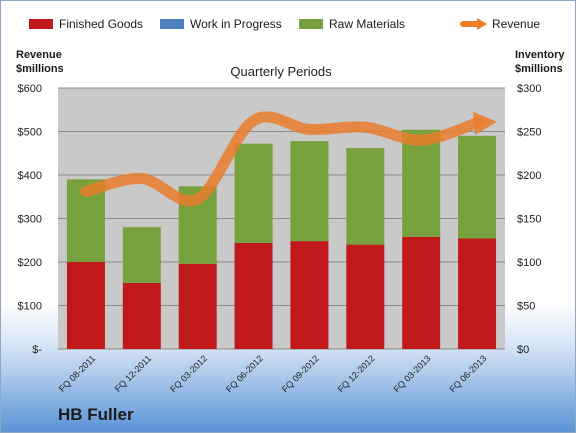  What do you see at coordinates (526, 307) in the screenshot?
I see `right-tick-label: $50` at bounding box center [526, 307].